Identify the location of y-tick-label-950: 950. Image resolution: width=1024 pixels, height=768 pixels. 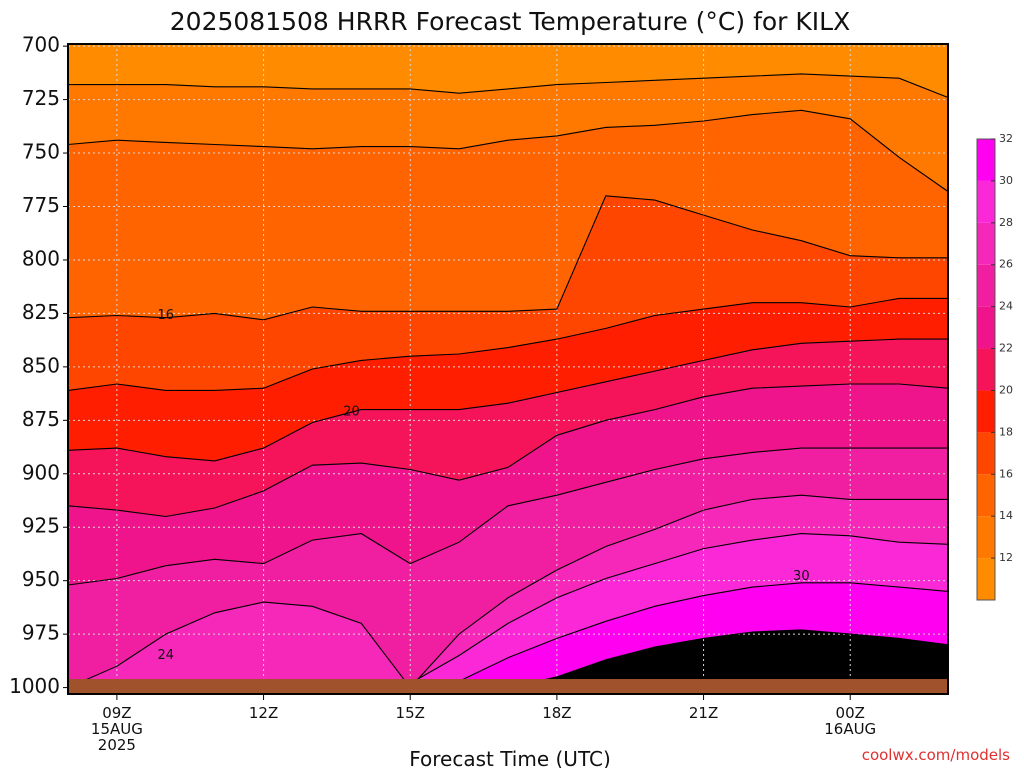
(41, 579).